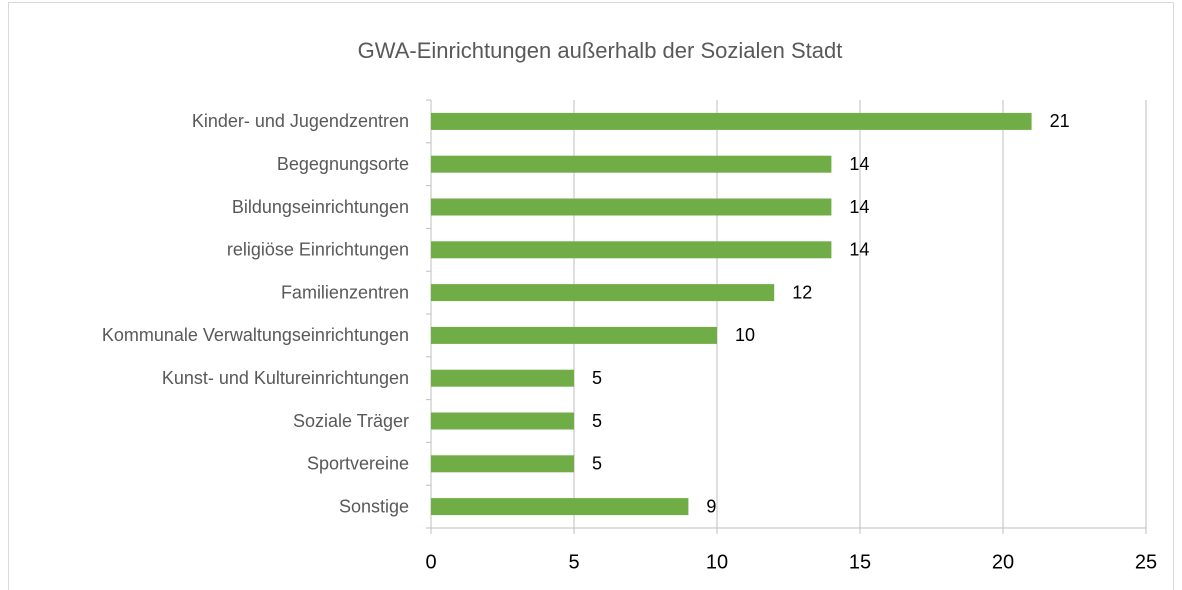  Describe the element at coordinates (374, 506) in the screenshot. I see `y-tick-label: Sonstige` at that location.